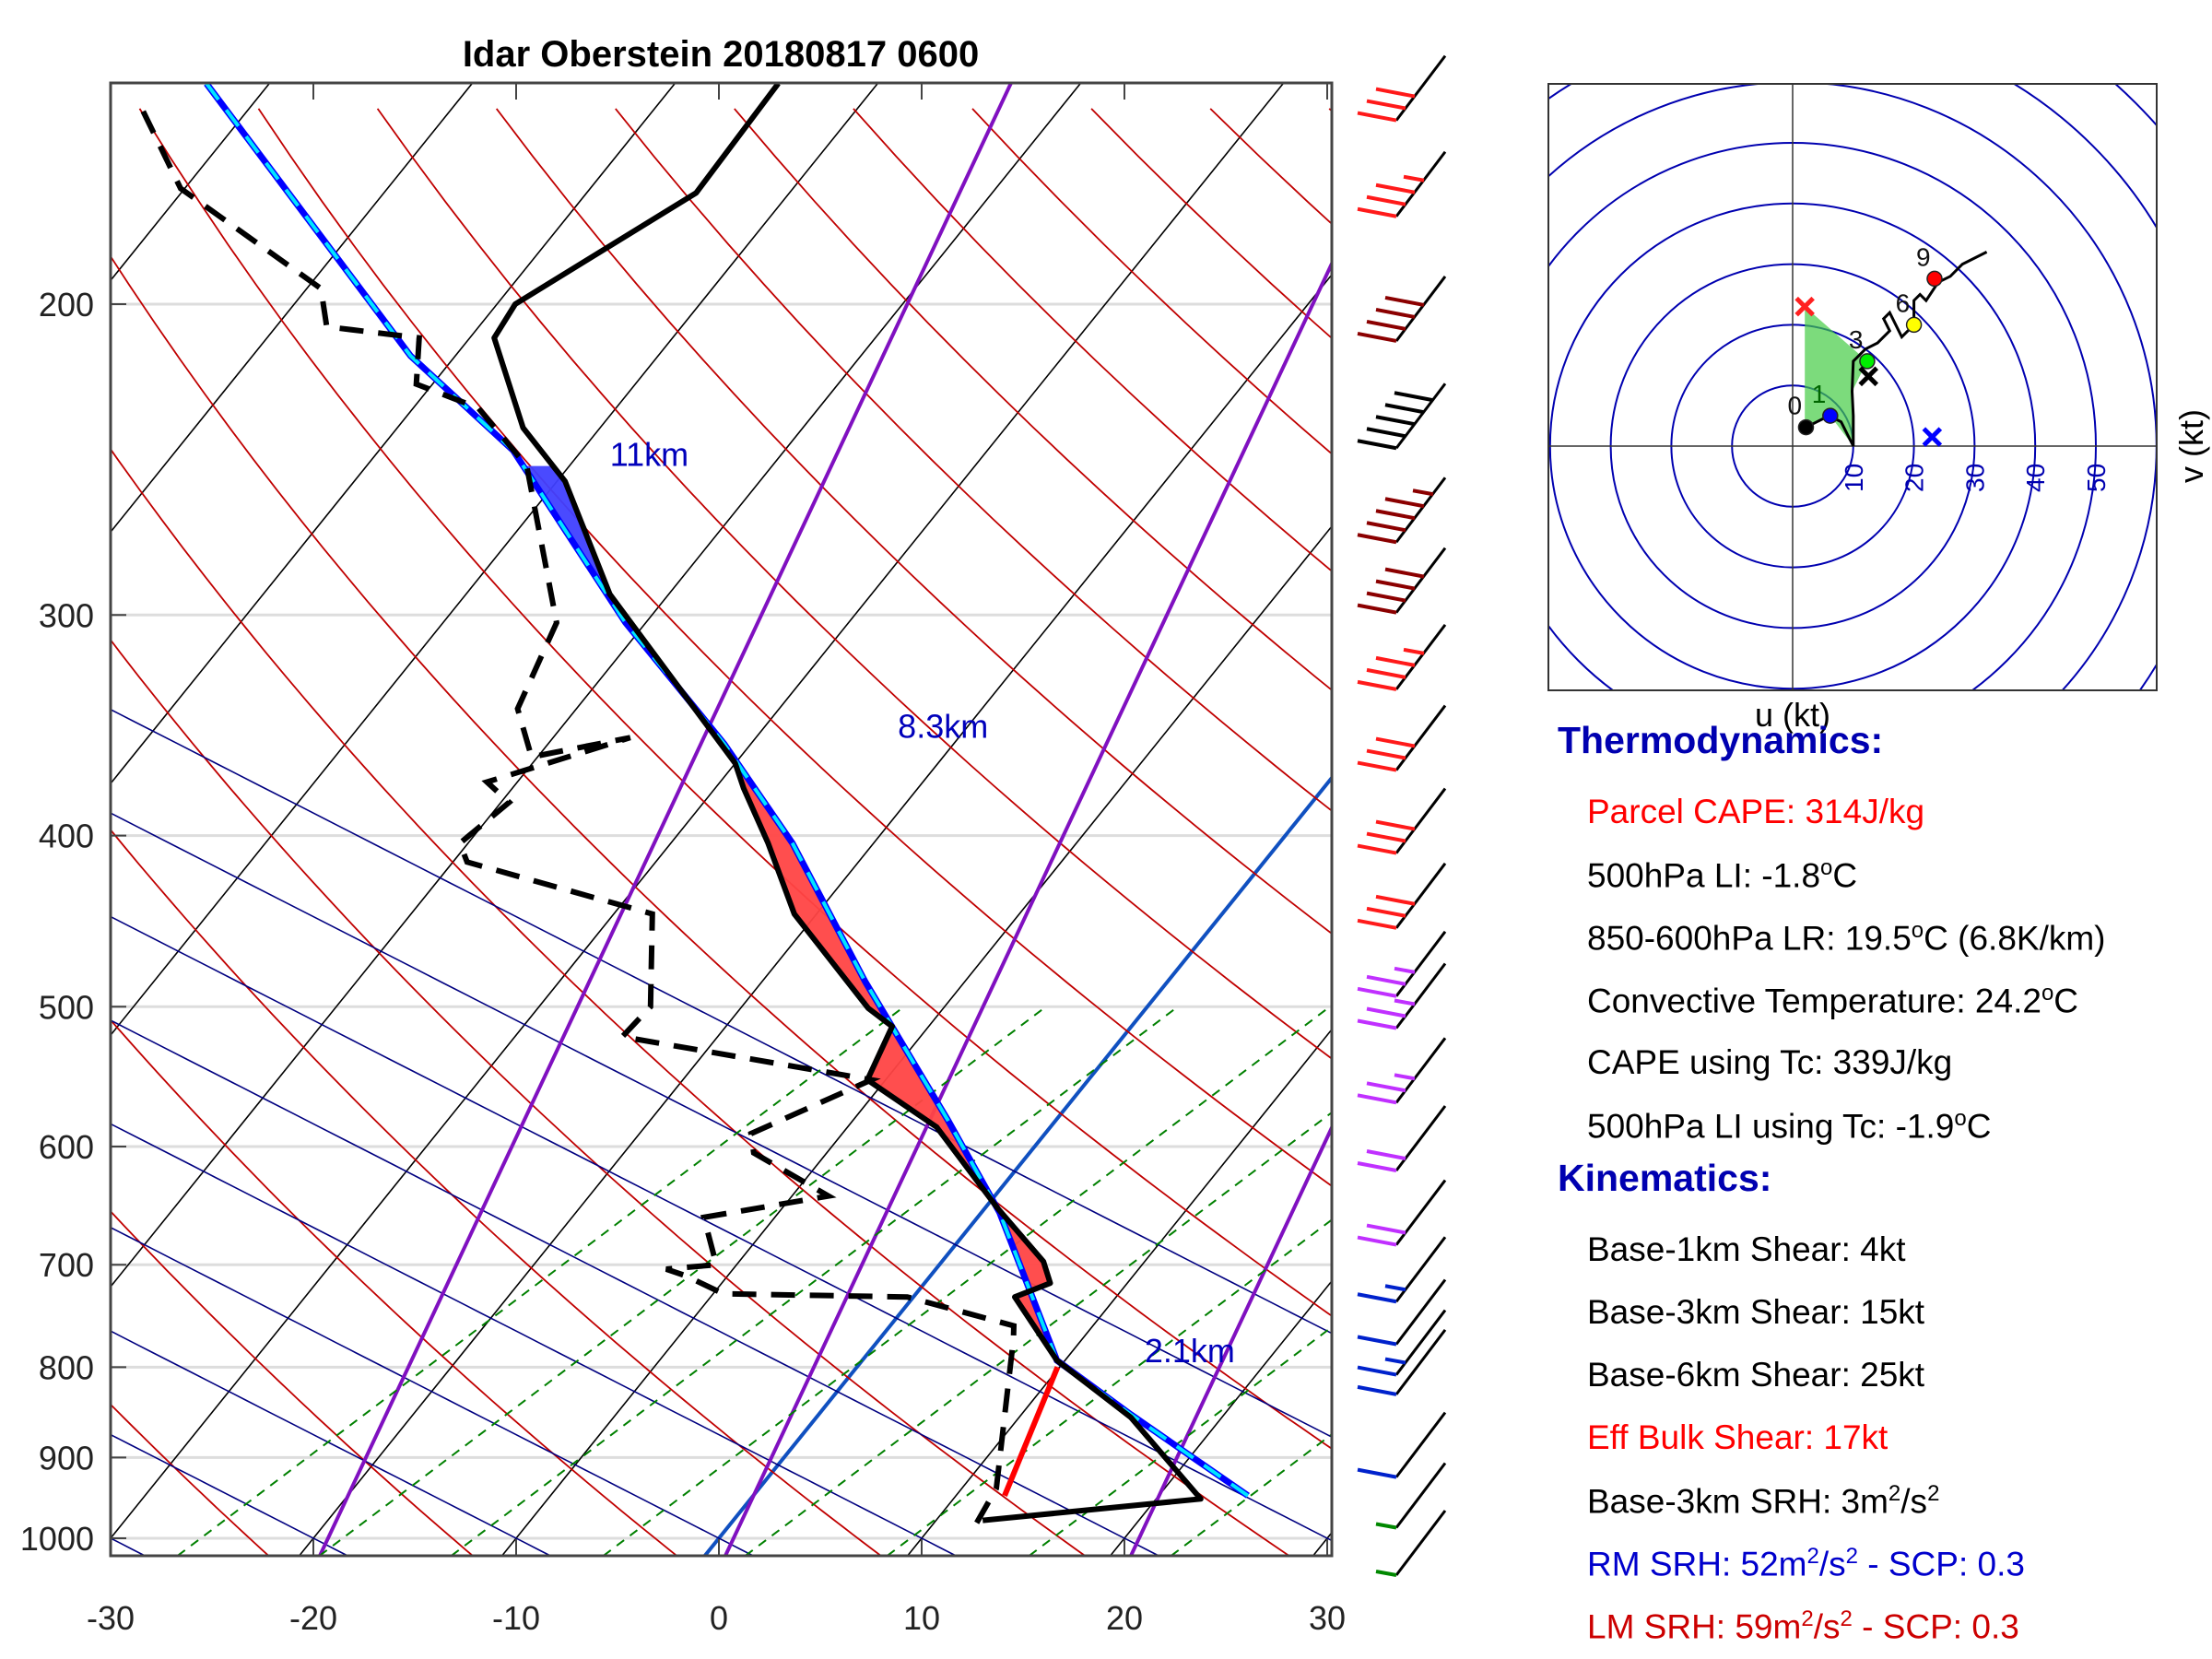 This screenshot has height=1659, width=2212. Describe the element at coordinates (1833, 1000) in the screenshot. I see `thermo-line: Convective Temperature: 24.2oC` at that location.